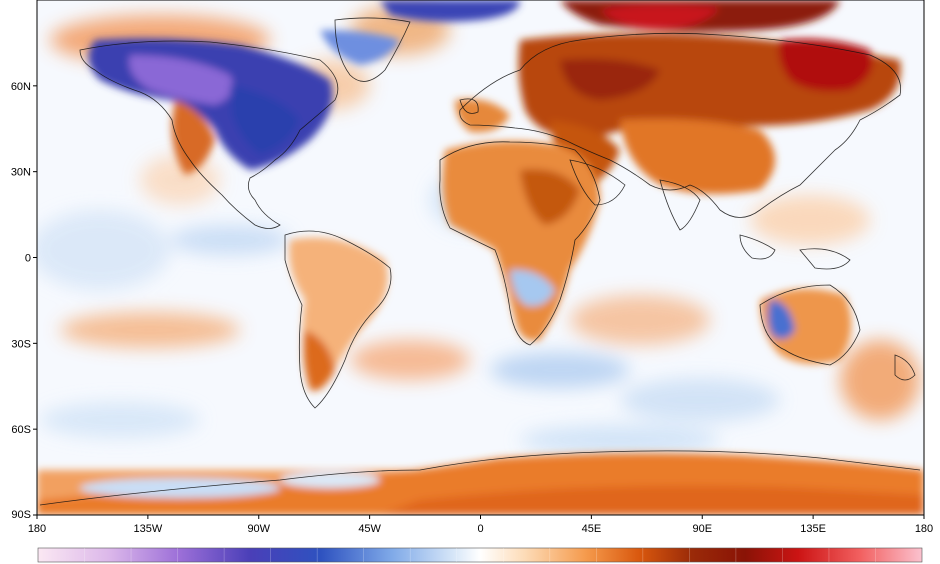 The image size is (940, 564). What do you see at coordinates (24, 301) in the screenshot?
I see `latitude-axis: 60N 30N 0 30S 60S 90S` at bounding box center [24, 301].